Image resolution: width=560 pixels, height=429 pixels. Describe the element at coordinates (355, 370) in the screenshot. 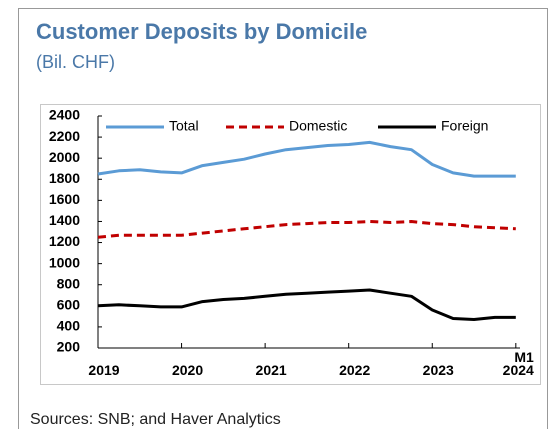

I see `x-tick-label: 2022` at that location.